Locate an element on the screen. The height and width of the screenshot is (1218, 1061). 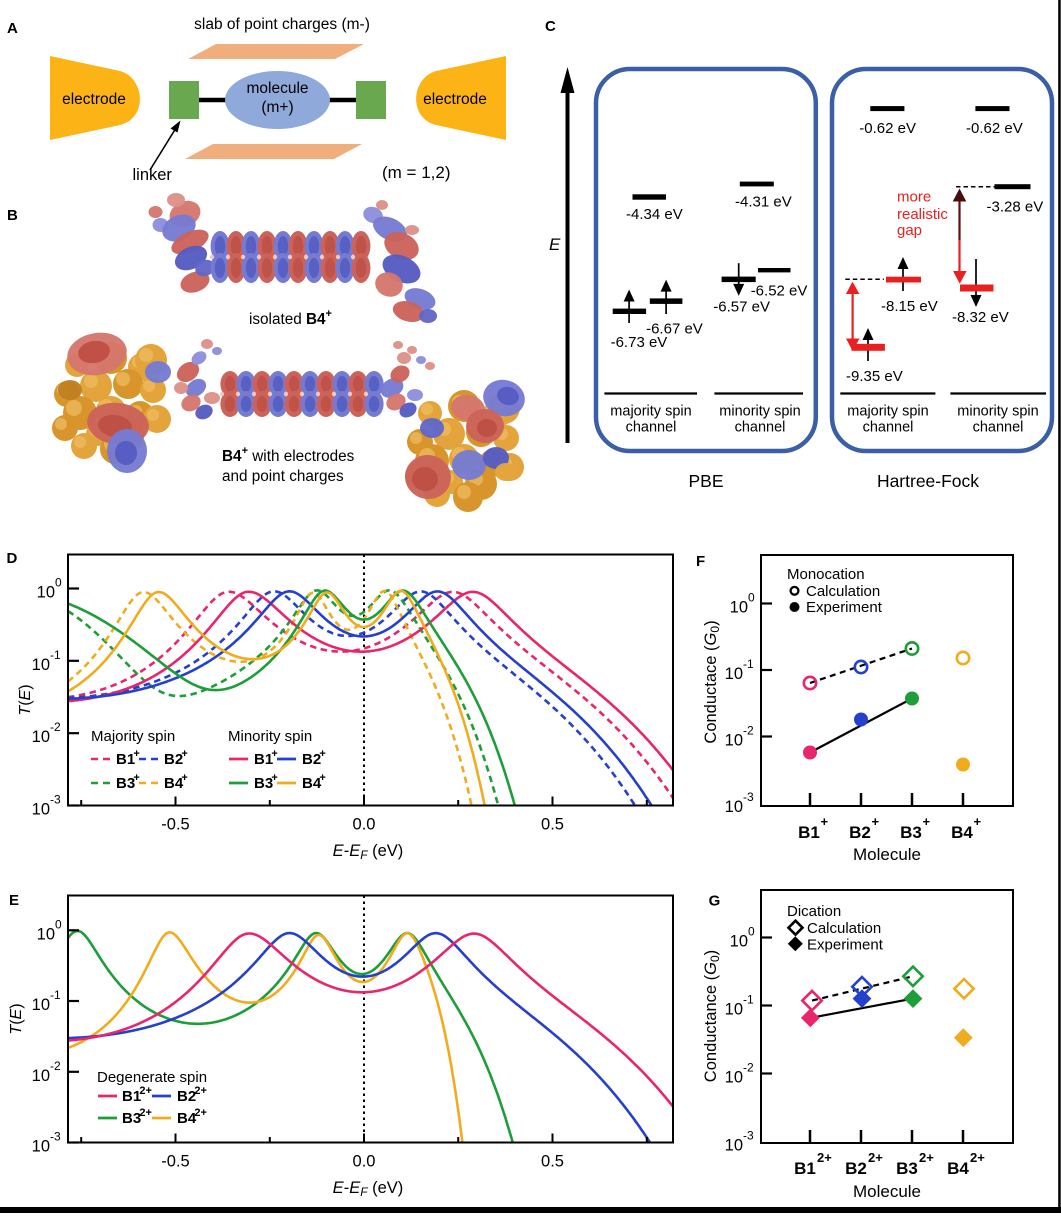
svg-text: -0.62 eV is located at coordinates (887, 128).